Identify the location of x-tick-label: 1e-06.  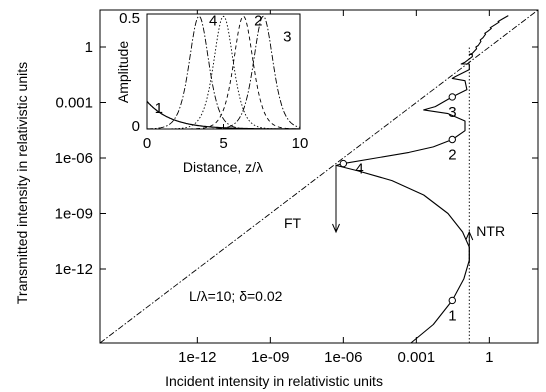
(343, 357).